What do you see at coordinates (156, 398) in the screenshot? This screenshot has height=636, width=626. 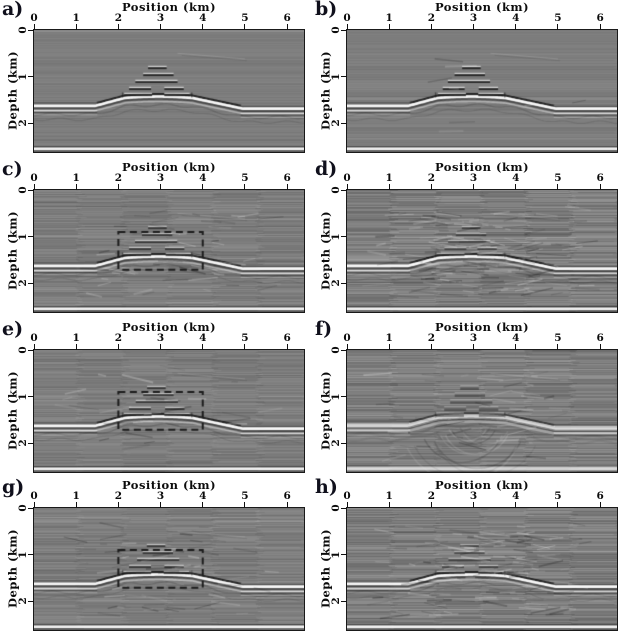 I see `panel-e: e) Position (km) Depth (km) 0 1 2 3 4 5 6 0 1 2` at bounding box center [156, 398].